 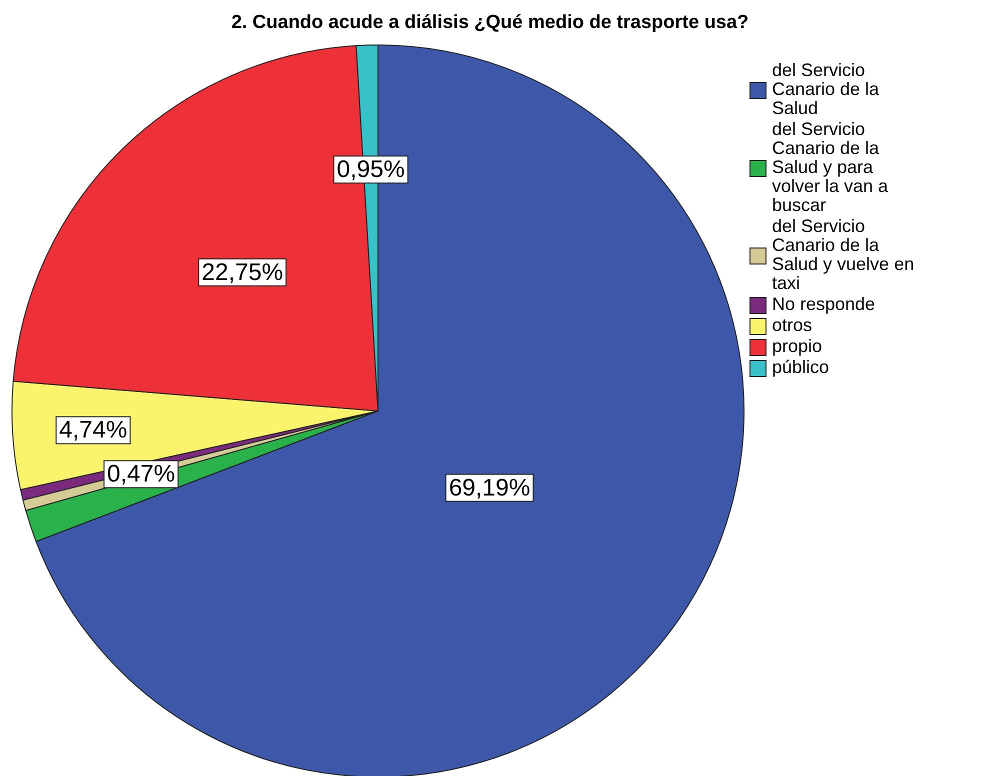 I want to click on legend-label: del Servicio Canario de la Salud y vuelve en taxi, so click(x=843, y=254).